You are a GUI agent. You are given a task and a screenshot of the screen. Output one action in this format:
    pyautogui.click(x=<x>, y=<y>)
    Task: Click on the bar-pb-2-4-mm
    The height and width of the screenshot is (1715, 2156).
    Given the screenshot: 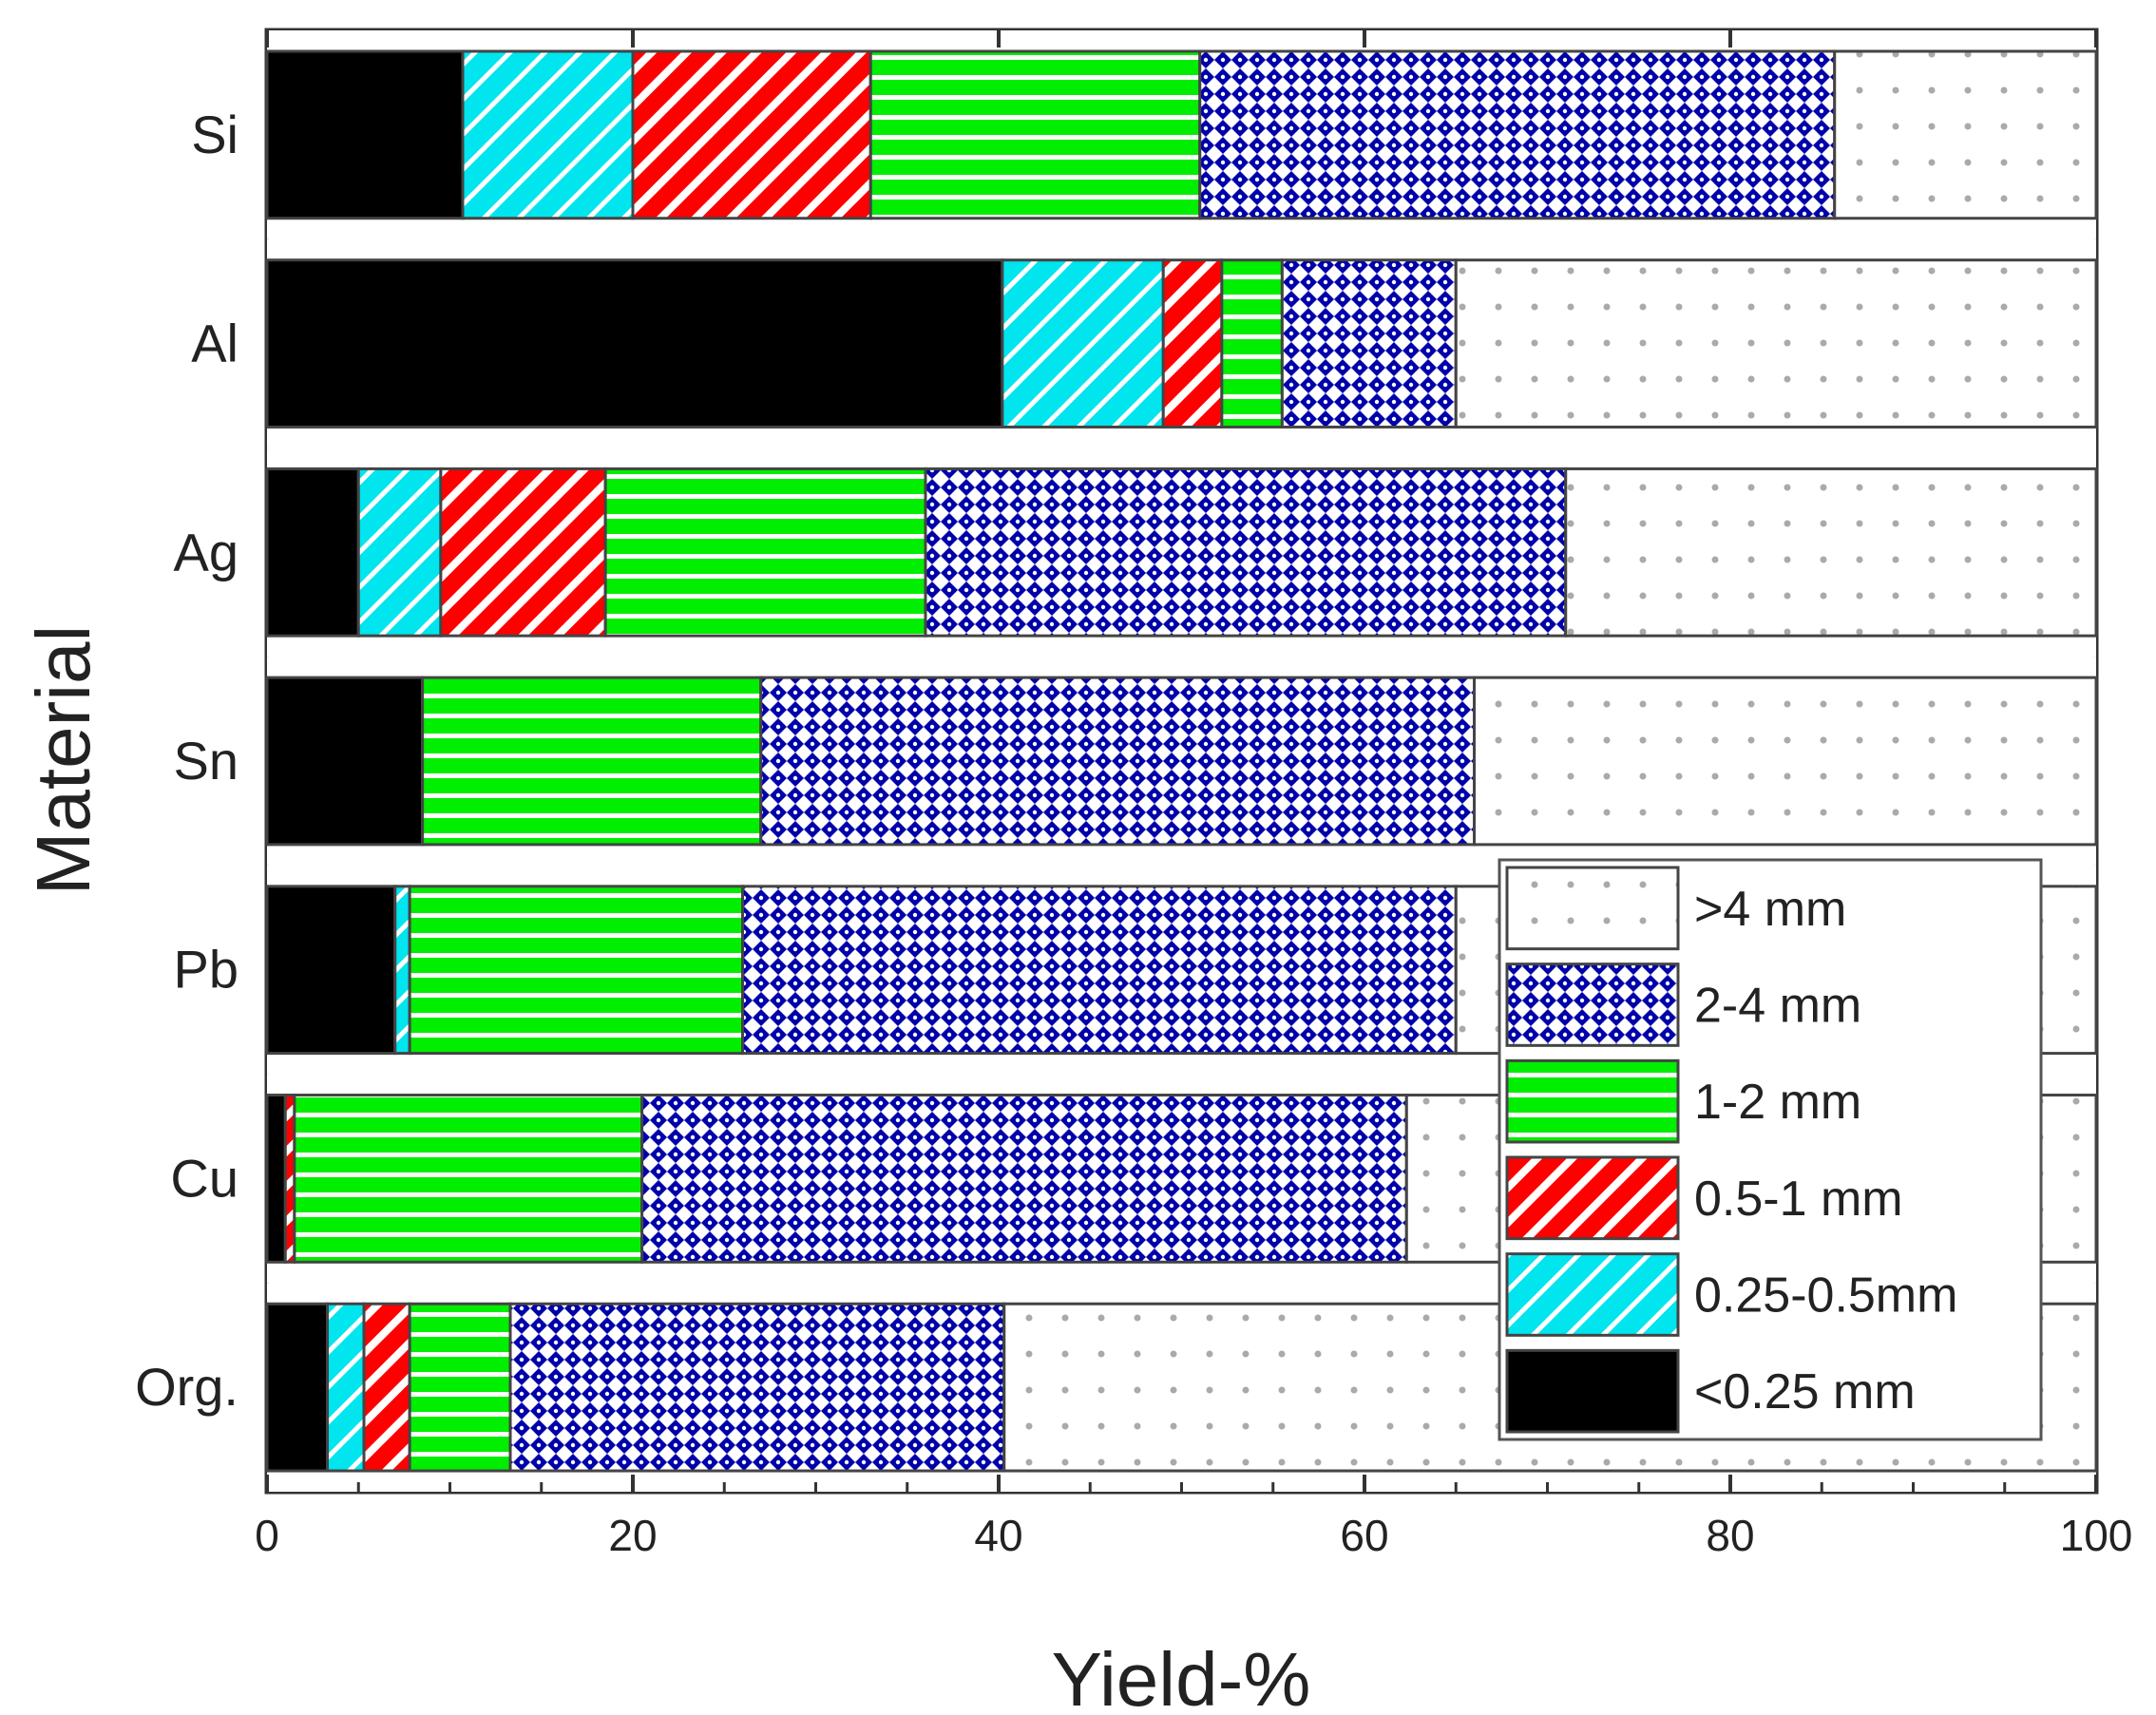 What is the action you would take?
    pyautogui.click(x=1100, y=970)
    